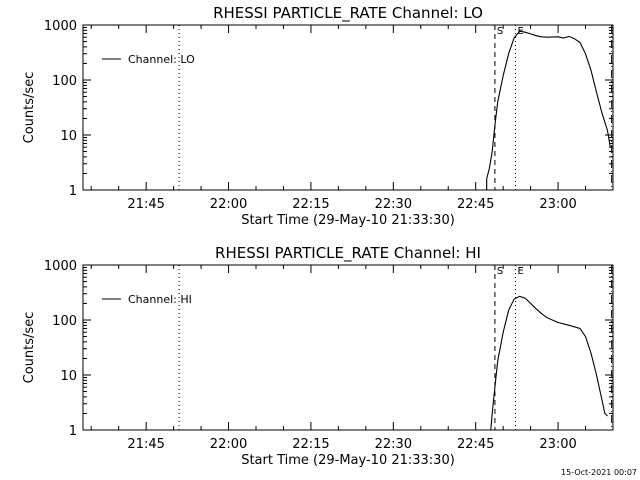  What do you see at coordinates (599, 472) in the screenshot?
I see `footer-timestamp: 15-Oct-2021 00:07` at bounding box center [599, 472].